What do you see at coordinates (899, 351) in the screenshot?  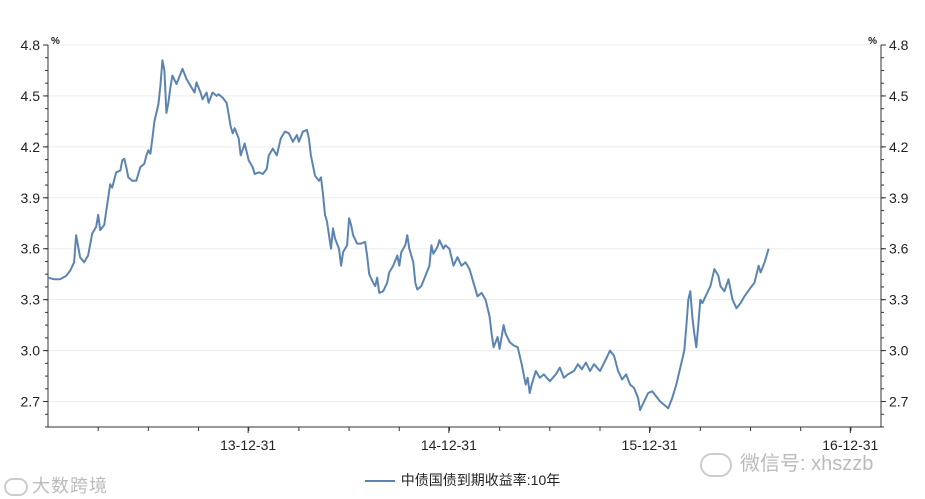 I see `y-tick-label-right: 3.0` at bounding box center [899, 351].